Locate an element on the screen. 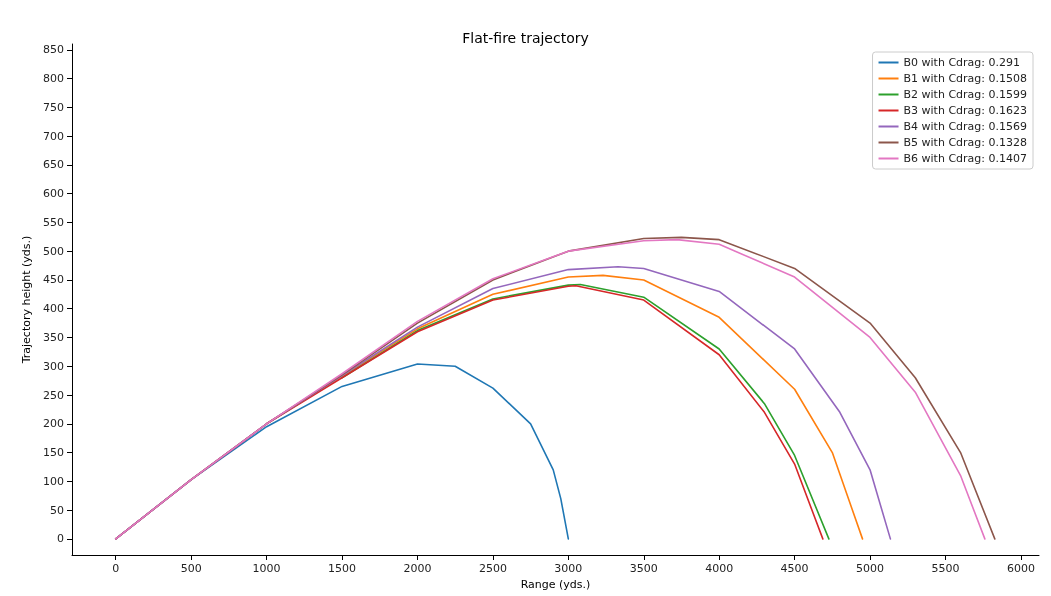 Image resolution: width=1051 pixels, height=596 pixels. x-tick-label: 500 is located at coordinates (191, 568).